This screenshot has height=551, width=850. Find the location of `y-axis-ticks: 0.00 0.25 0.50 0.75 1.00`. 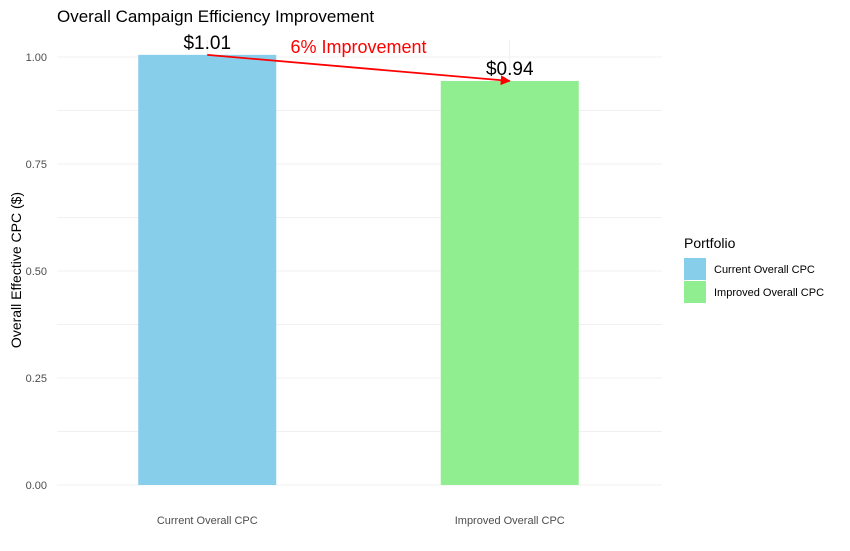

y-axis-ticks: 0.00 0.25 0.50 0.75 1.00 is located at coordinates (36, 272).